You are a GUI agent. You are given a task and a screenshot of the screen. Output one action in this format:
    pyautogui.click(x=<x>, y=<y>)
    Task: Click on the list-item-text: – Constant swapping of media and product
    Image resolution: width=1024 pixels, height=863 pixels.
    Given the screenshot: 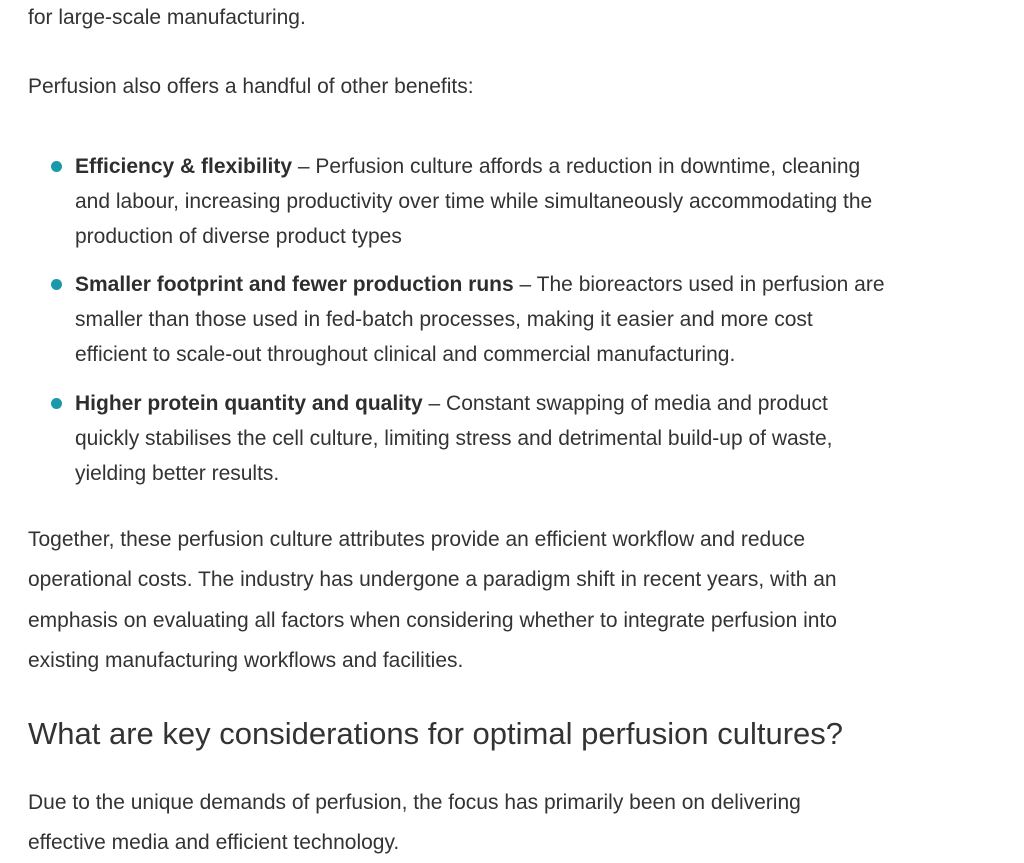 What is the action you would take?
    pyautogui.click(x=625, y=403)
    